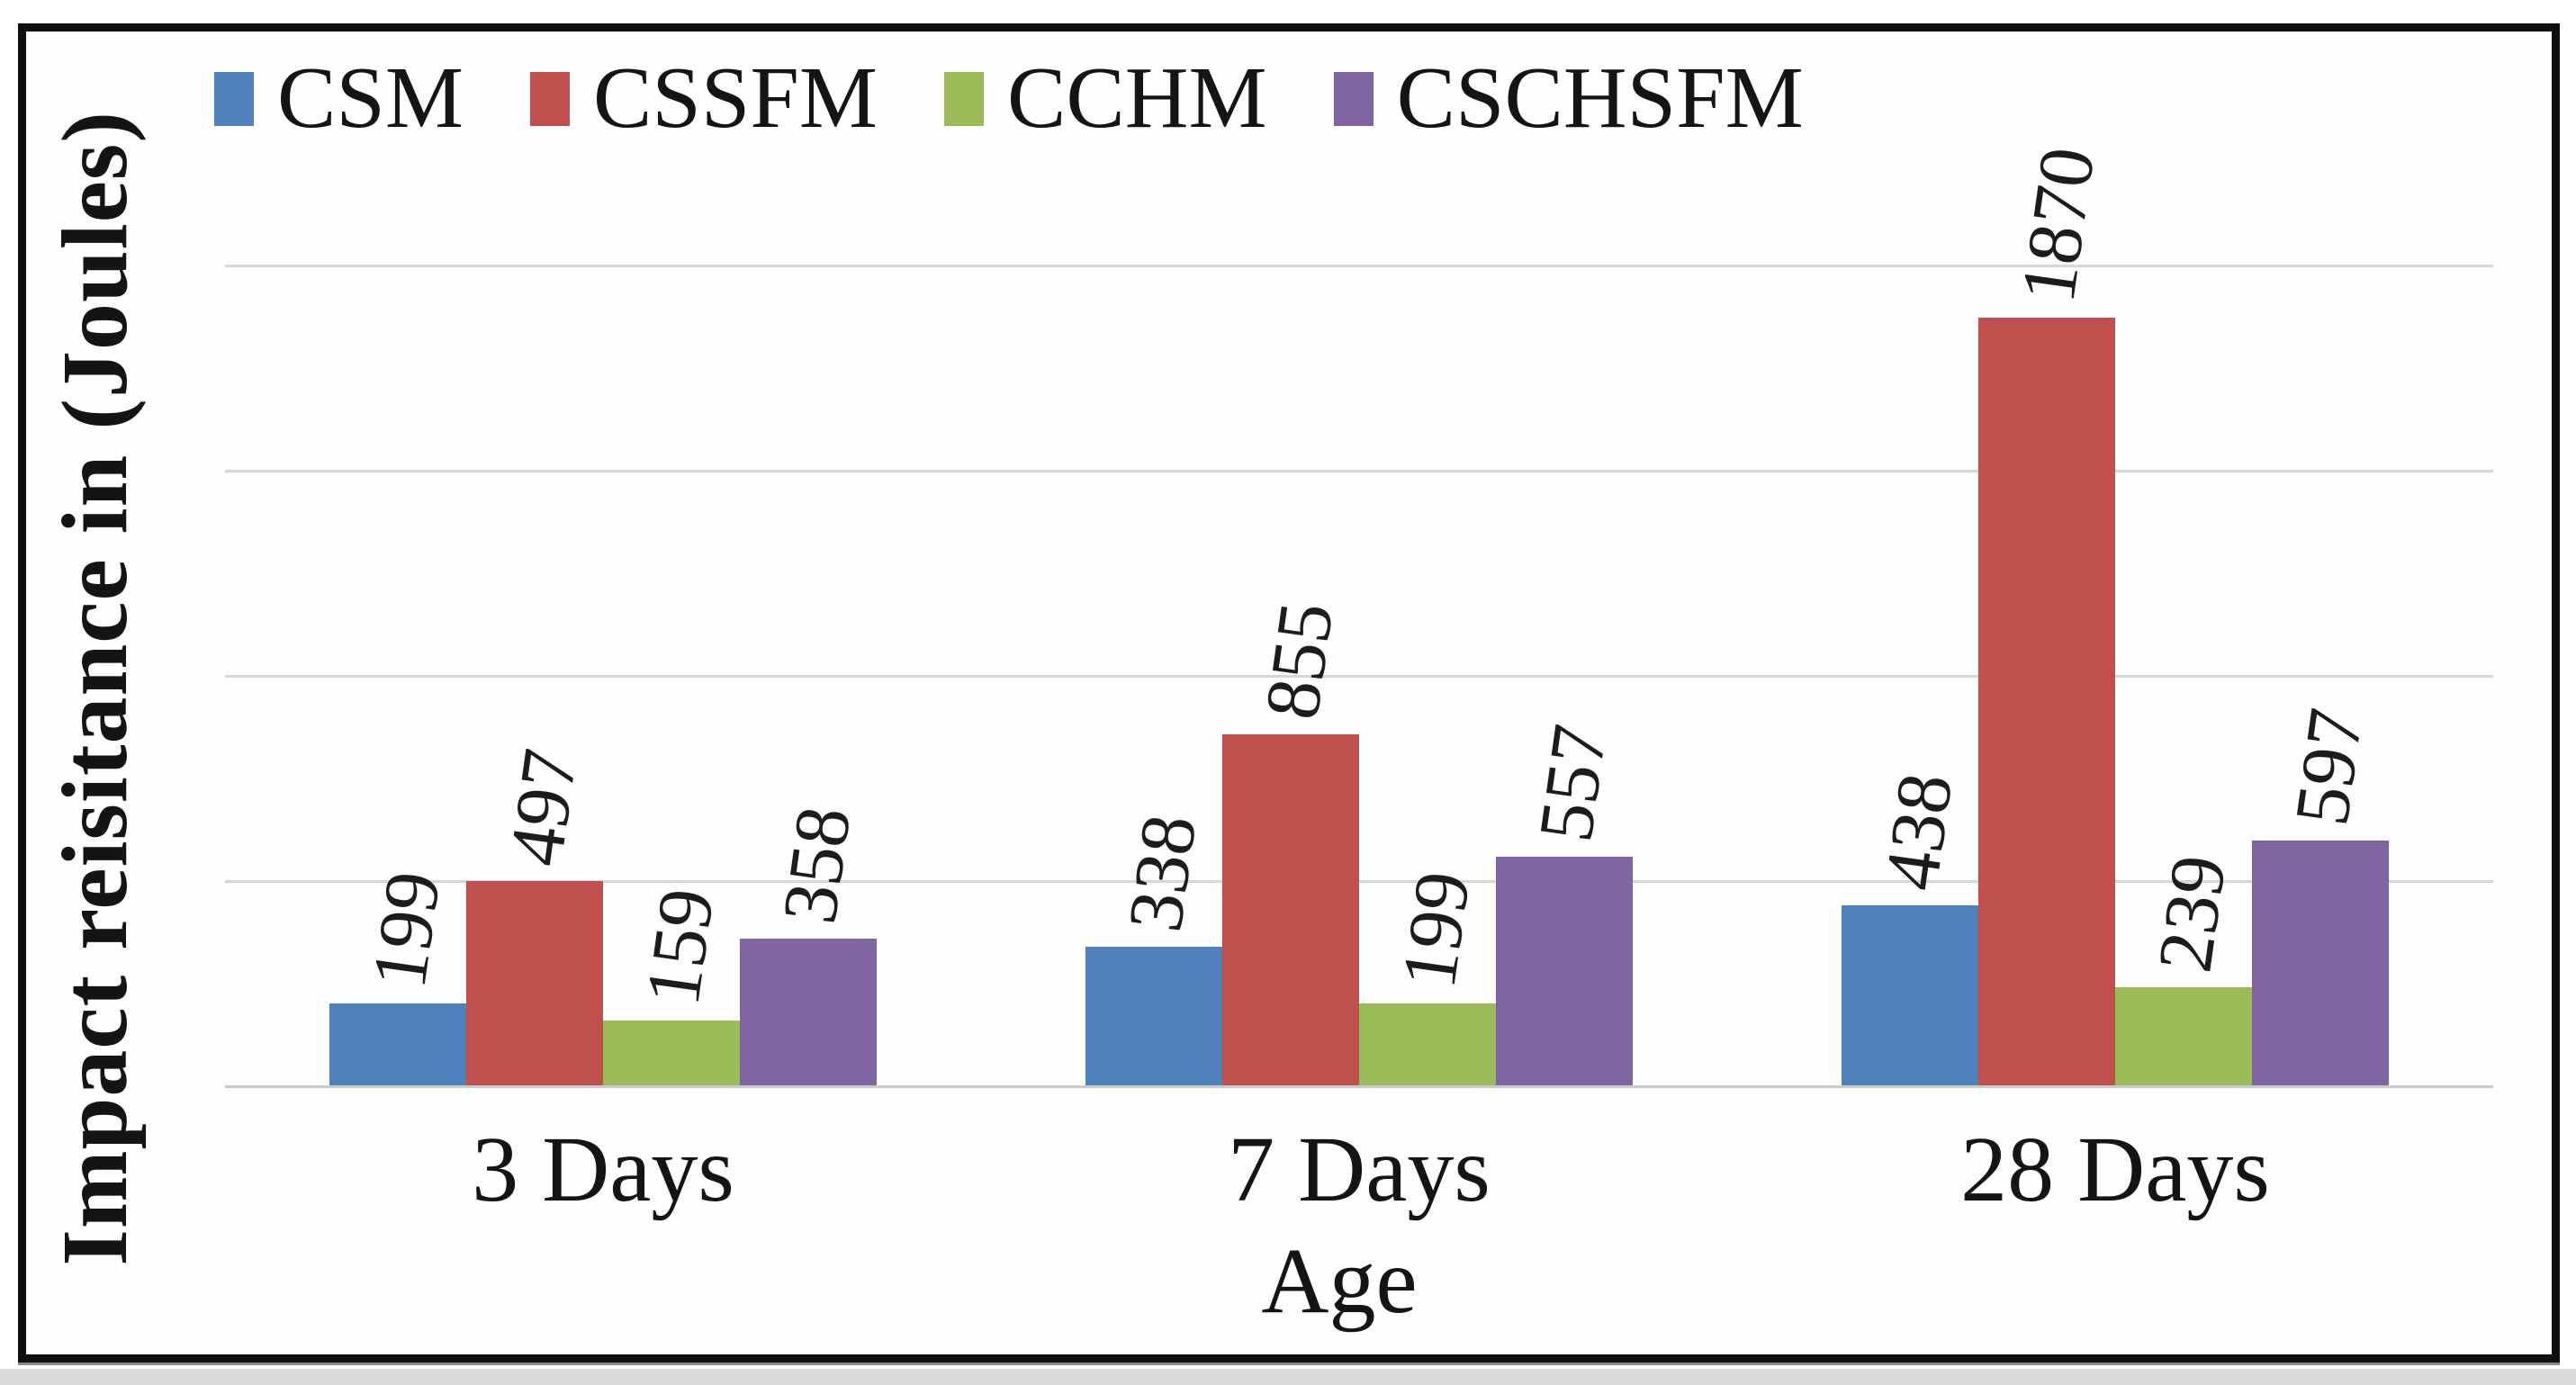  What do you see at coordinates (1600, 98) in the screenshot?
I see `legend-label: CSCHSFM` at bounding box center [1600, 98].